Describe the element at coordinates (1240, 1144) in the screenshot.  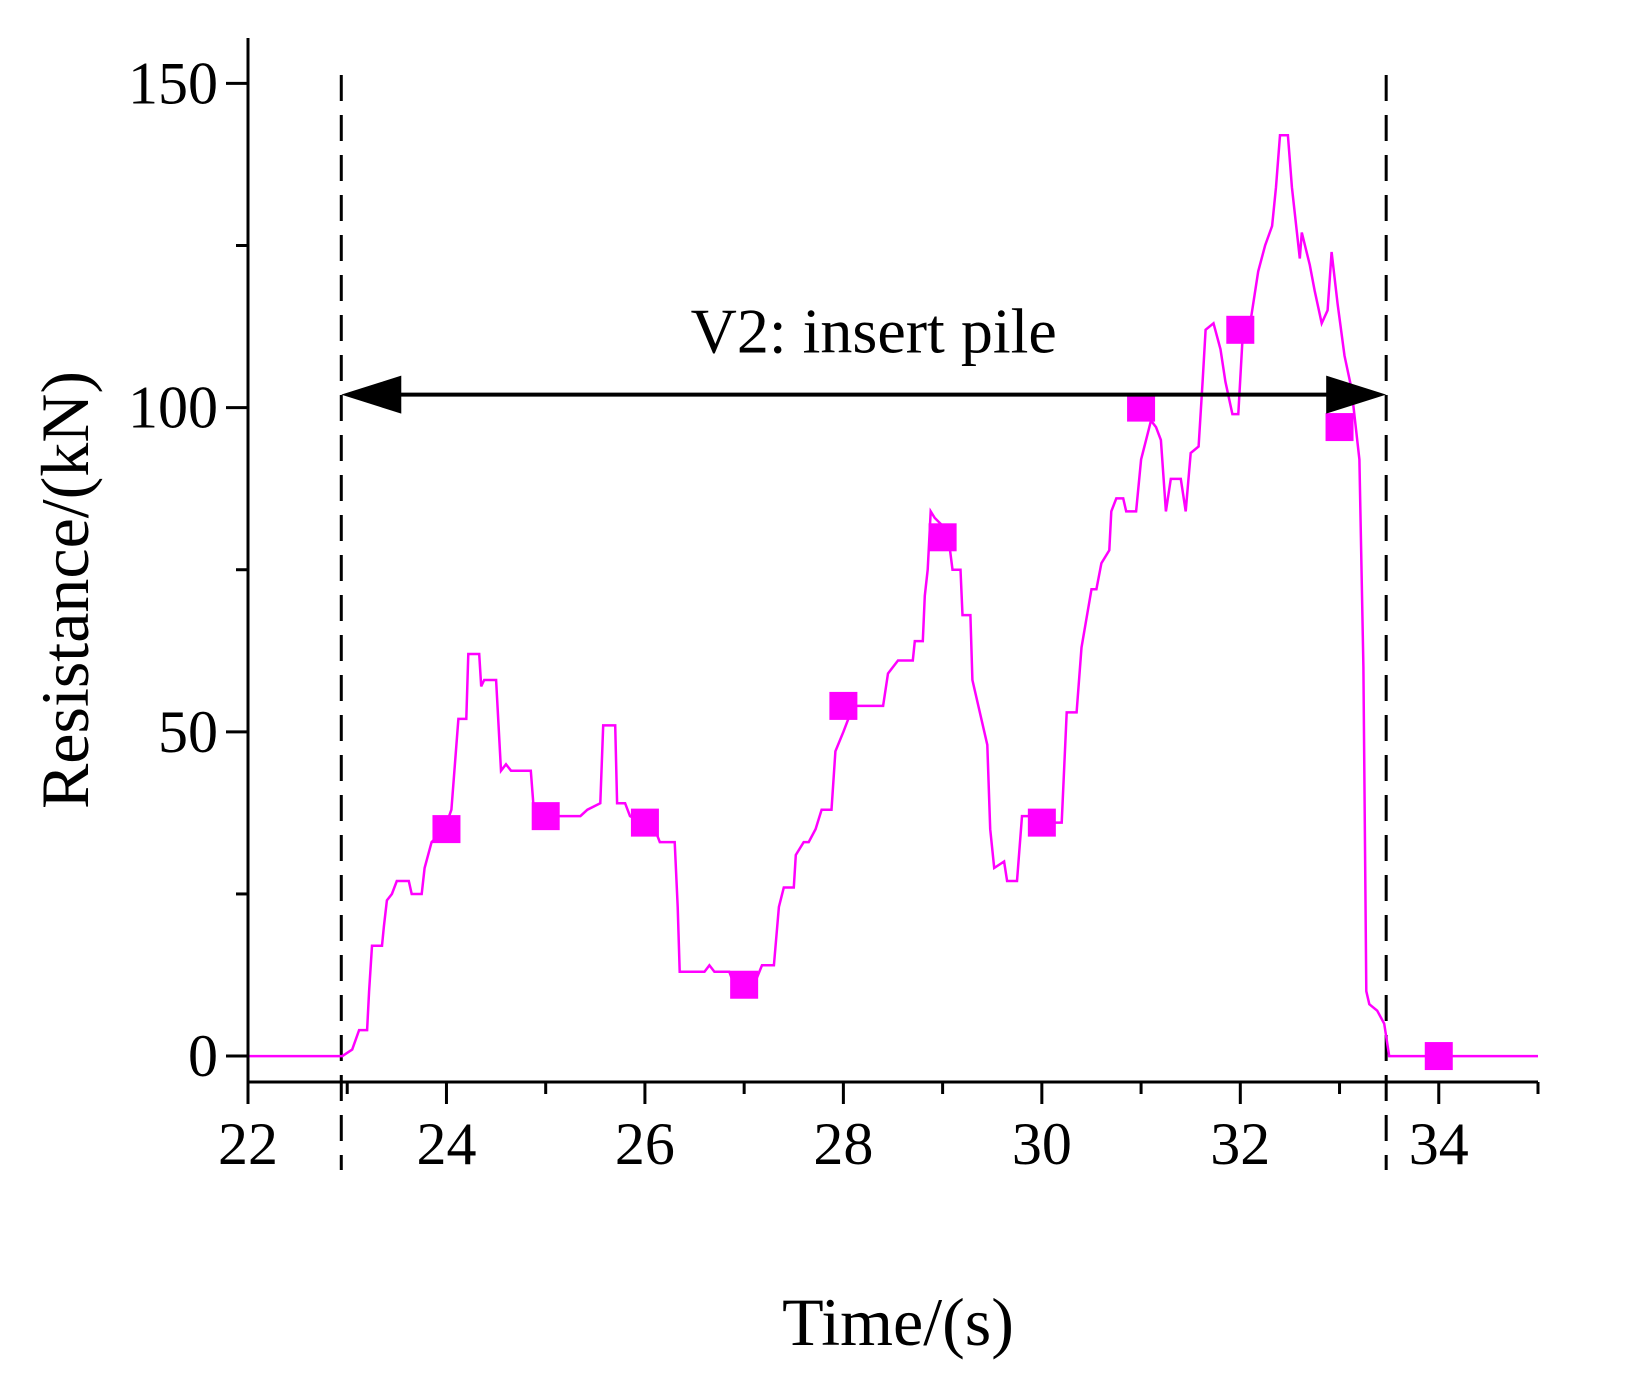
I see `x-tick-label: 32` at that location.